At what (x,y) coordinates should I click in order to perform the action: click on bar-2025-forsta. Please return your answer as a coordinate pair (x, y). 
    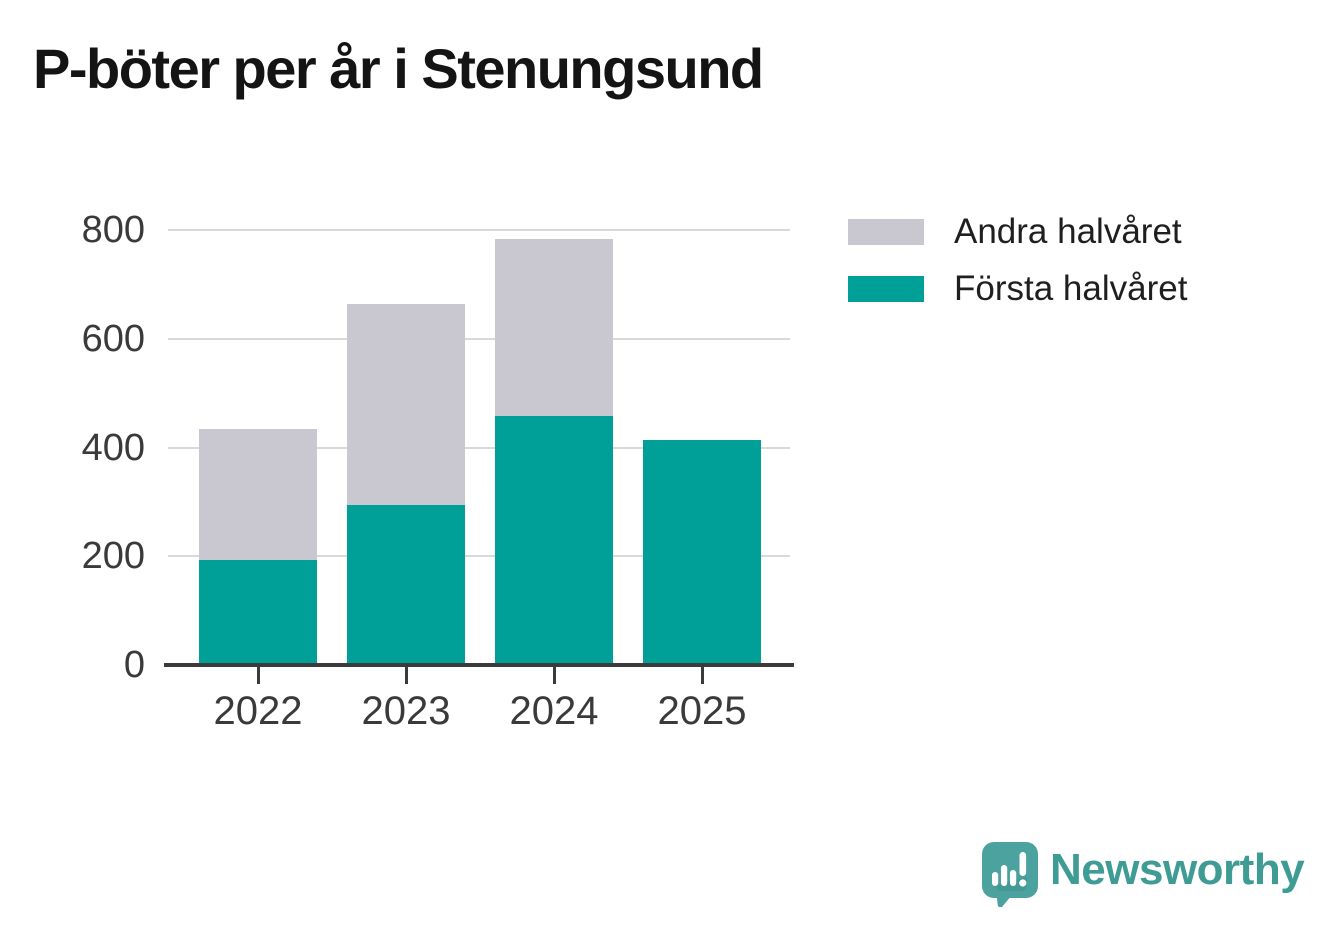
    Looking at the image, I should click on (702, 551).